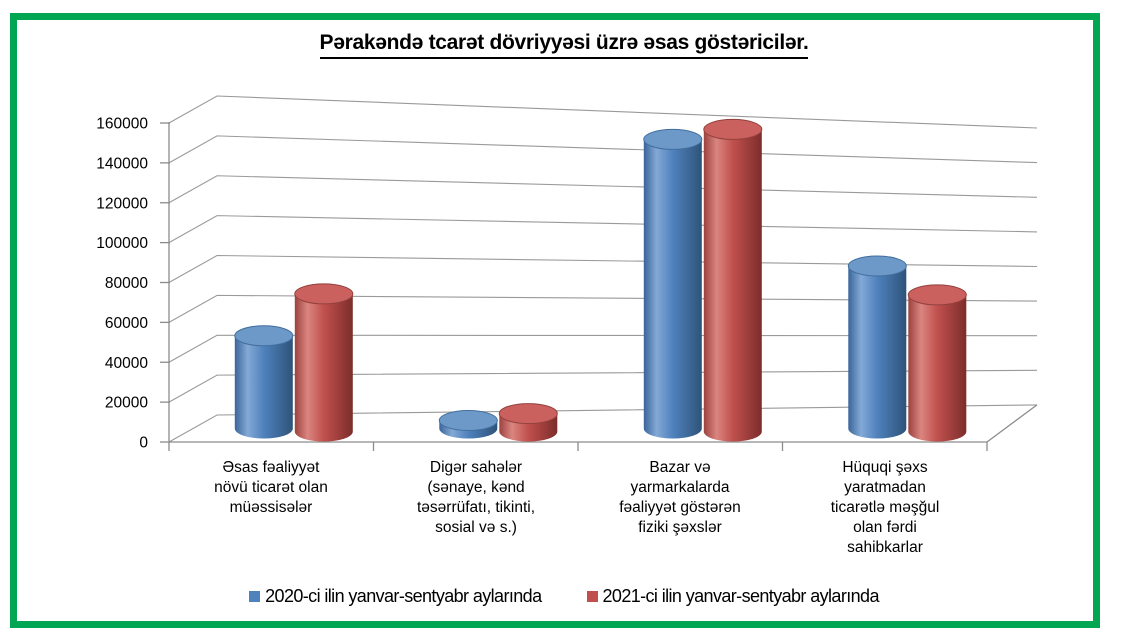 The height and width of the screenshot is (638, 1128). What do you see at coordinates (263, 387) in the screenshot?
I see `bar-2020-cat1-body` at bounding box center [263, 387].